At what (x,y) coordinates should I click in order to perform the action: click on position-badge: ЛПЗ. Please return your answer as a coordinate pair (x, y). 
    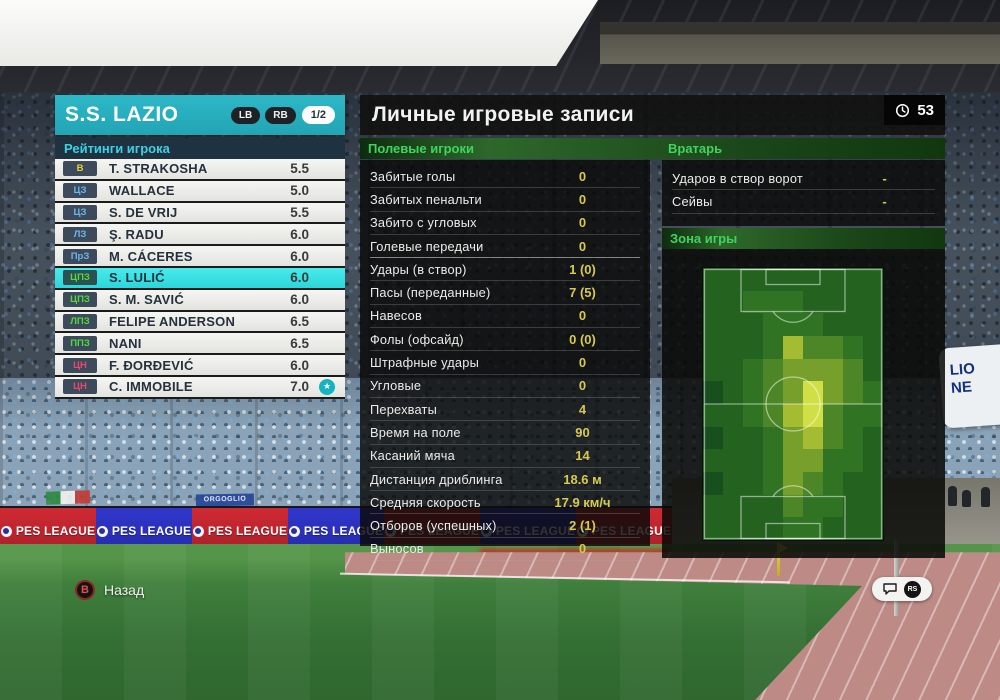
    Looking at the image, I should click on (80, 321).